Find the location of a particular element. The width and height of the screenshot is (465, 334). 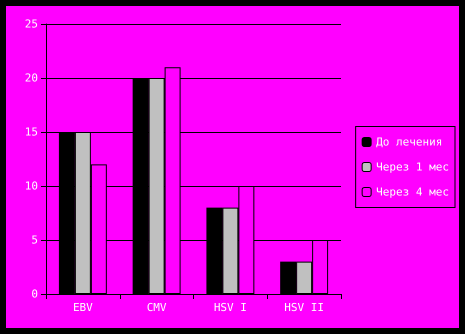

x-tick-label: CMV is located at coordinates (156, 307).